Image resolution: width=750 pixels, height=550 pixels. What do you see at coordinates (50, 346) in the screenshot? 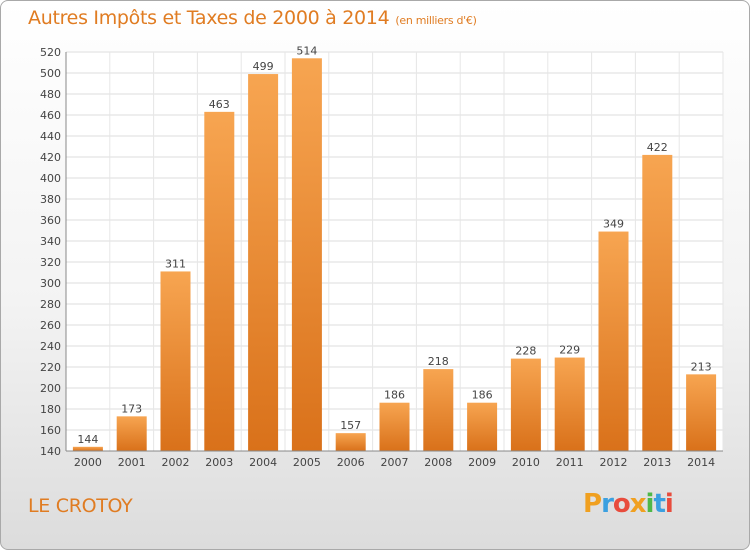
I see `y-tick-label: 240` at bounding box center [50, 346].